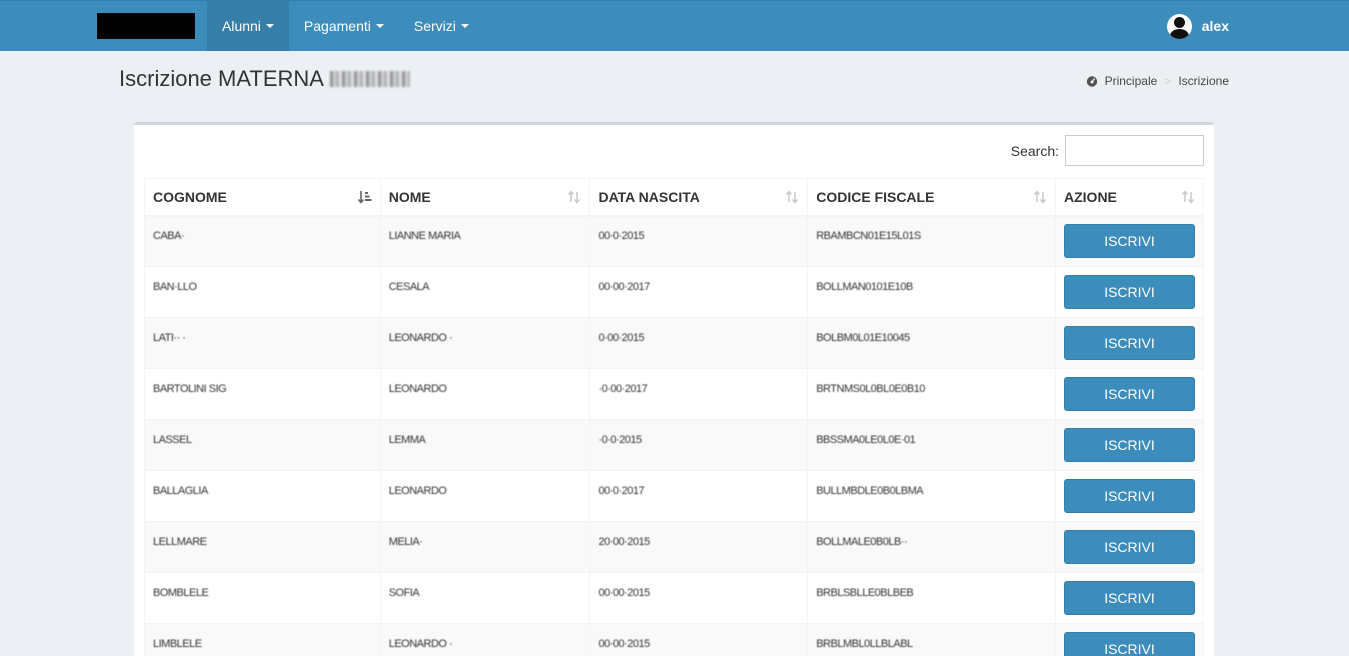 The width and height of the screenshot is (1349, 656). Describe the element at coordinates (624, 286) in the screenshot. I see `data-nascita-value: 00·00·2017` at that location.